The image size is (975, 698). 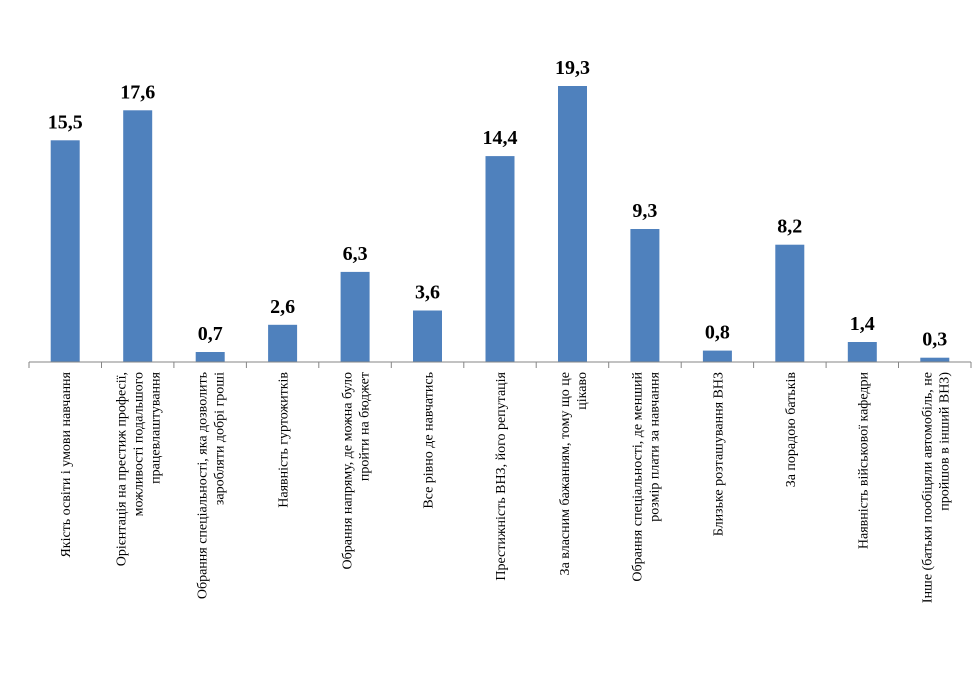 What do you see at coordinates (122, 469) in the screenshot?
I see `category-label-line: Орієнтація на престиж професії,` at bounding box center [122, 469].